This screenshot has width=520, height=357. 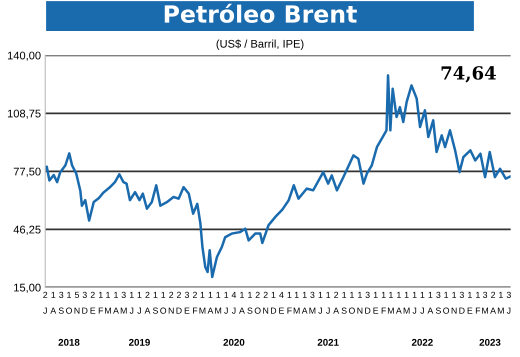 I want to click on chart-title: Petróleo Brent, so click(x=260, y=13).